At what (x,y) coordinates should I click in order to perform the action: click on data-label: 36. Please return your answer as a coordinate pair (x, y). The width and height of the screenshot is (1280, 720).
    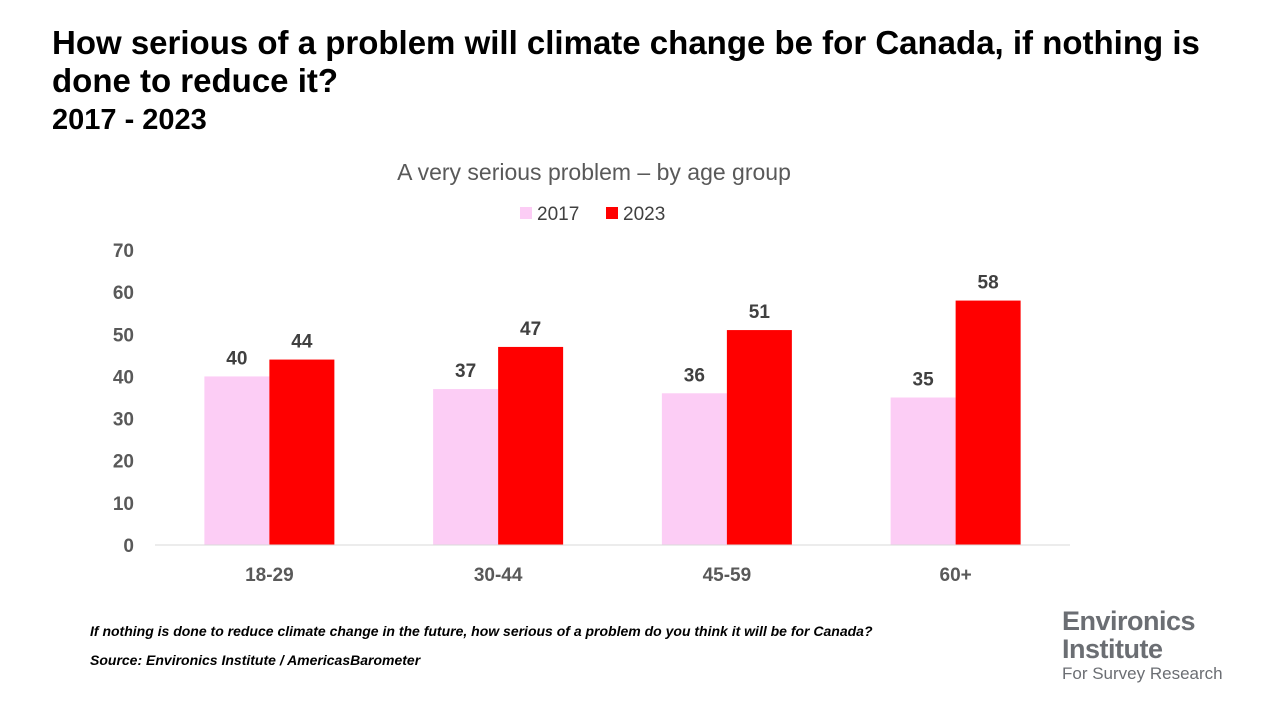
    Looking at the image, I should click on (694, 375).